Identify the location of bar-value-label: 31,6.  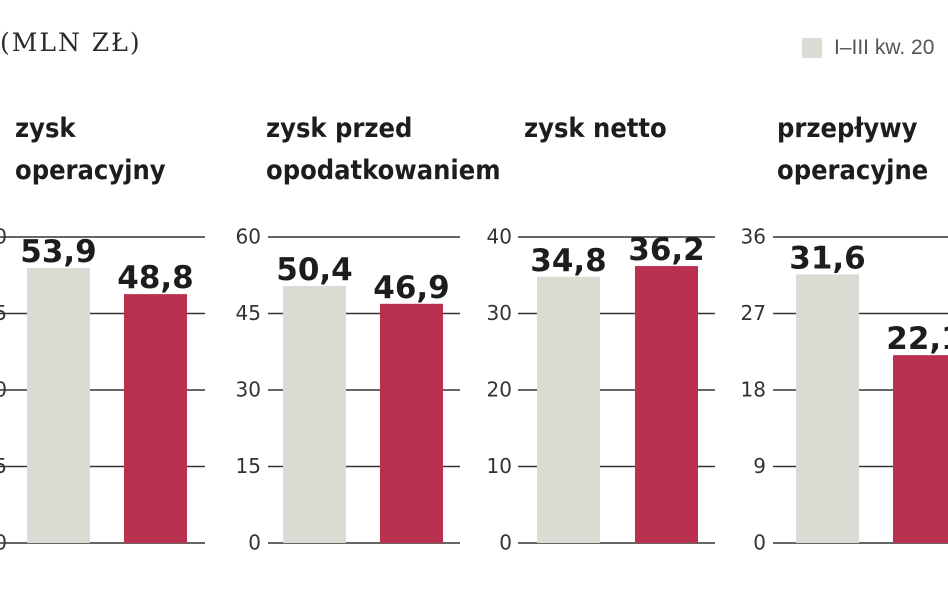
(827, 258).